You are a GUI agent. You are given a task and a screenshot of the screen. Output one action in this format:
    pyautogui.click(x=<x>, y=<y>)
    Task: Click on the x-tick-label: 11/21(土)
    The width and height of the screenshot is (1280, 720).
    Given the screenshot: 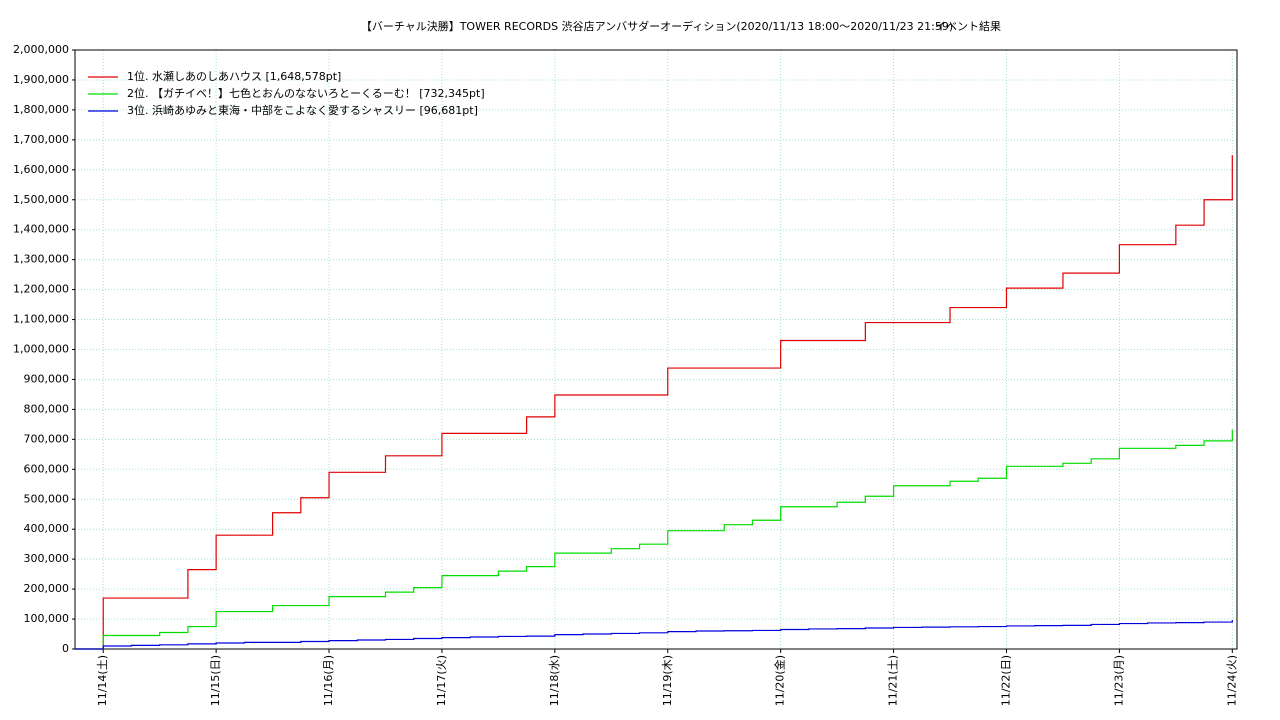 What is the action you would take?
    pyautogui.click(x=893, y=680)
    